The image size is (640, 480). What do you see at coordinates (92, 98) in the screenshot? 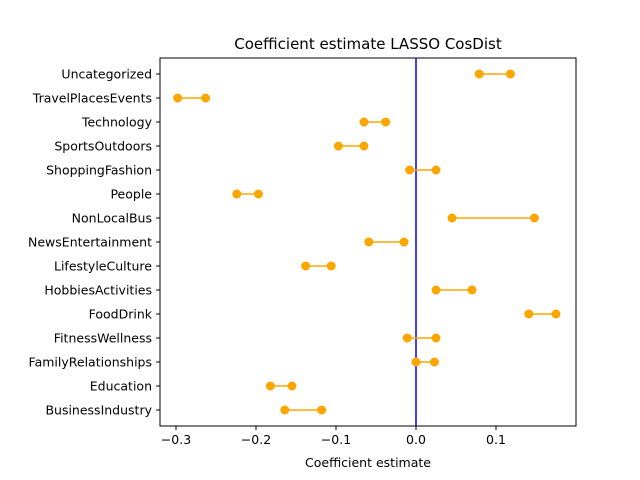
I see `y-tick-label: TravelPlacesEvents` at bounding box center [92, 98].